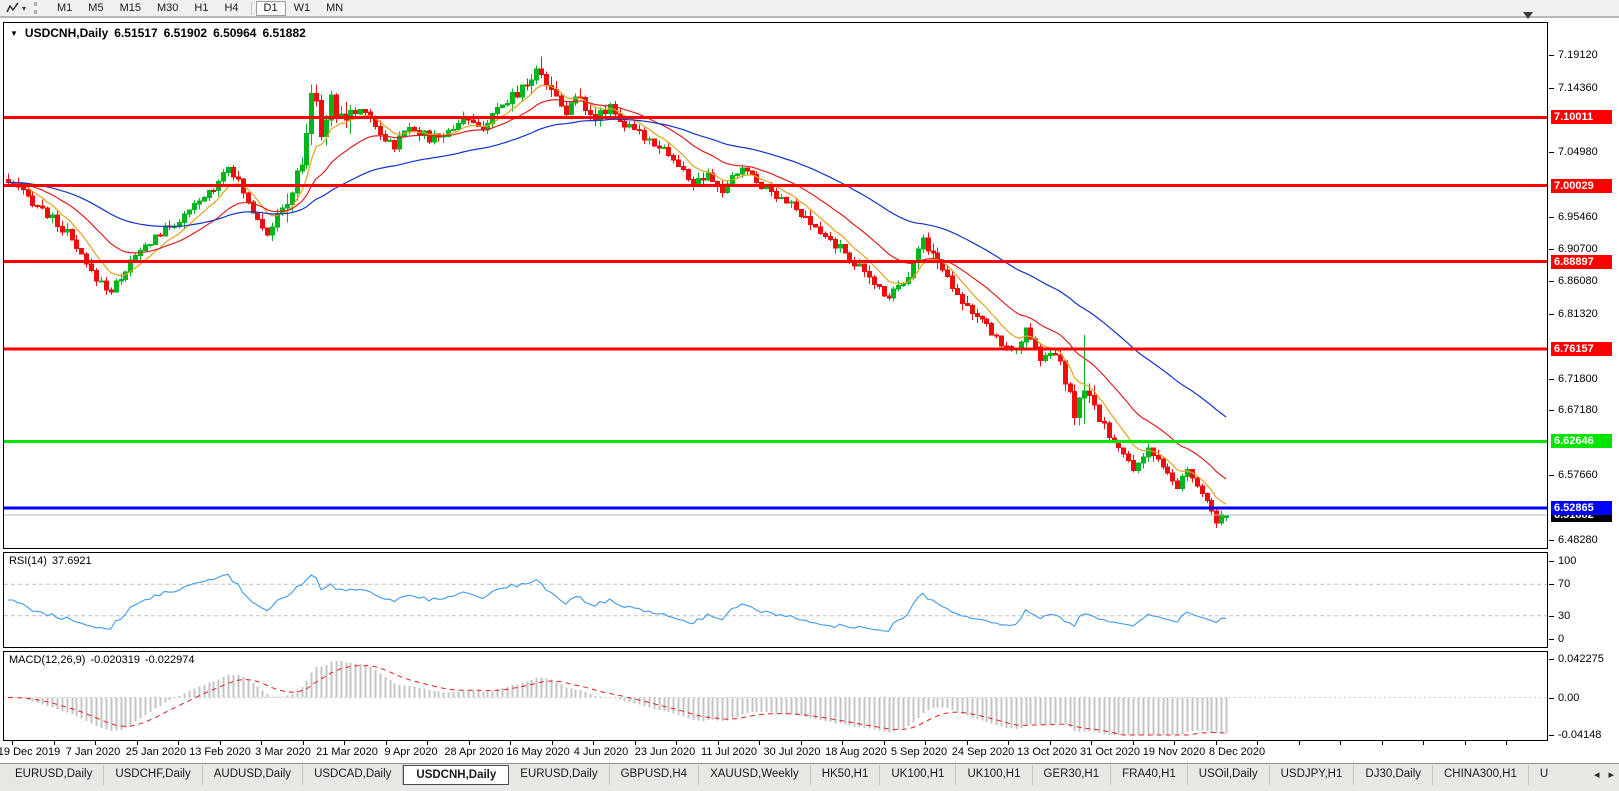  I want to click on timeframe-button-d1: D1, so click(270, 8).